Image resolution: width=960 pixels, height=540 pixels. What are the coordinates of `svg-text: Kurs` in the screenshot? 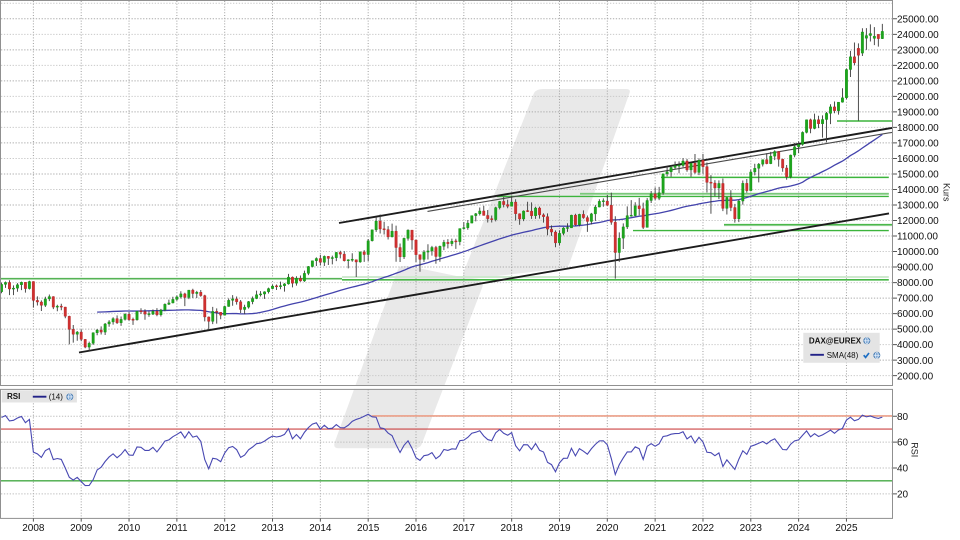 It's located at (947, 192).